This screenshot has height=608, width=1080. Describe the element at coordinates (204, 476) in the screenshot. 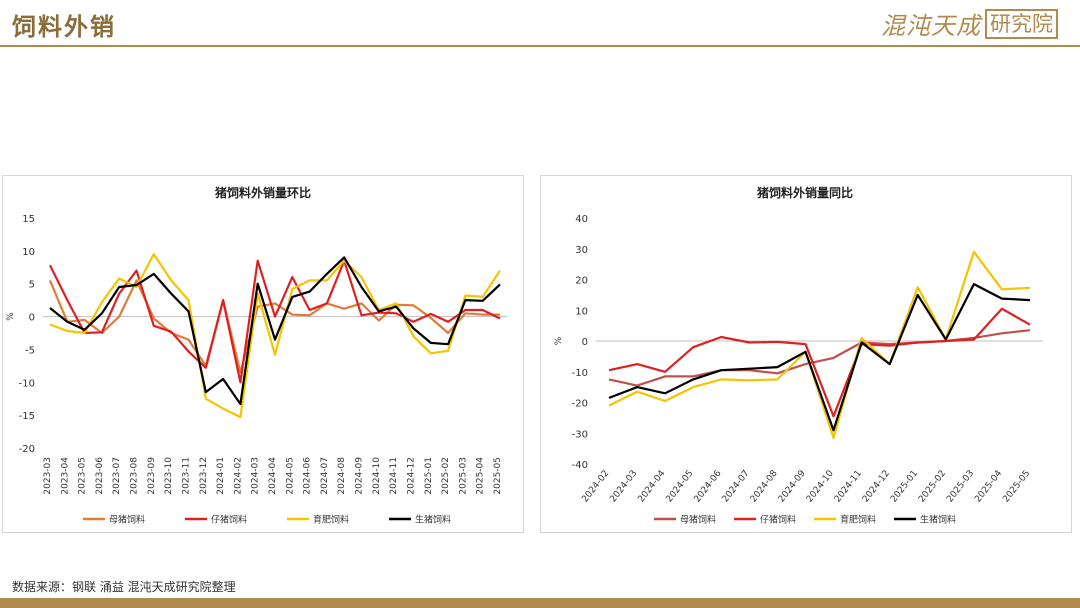

I see `x-tick-label: 2023-12` at that location.